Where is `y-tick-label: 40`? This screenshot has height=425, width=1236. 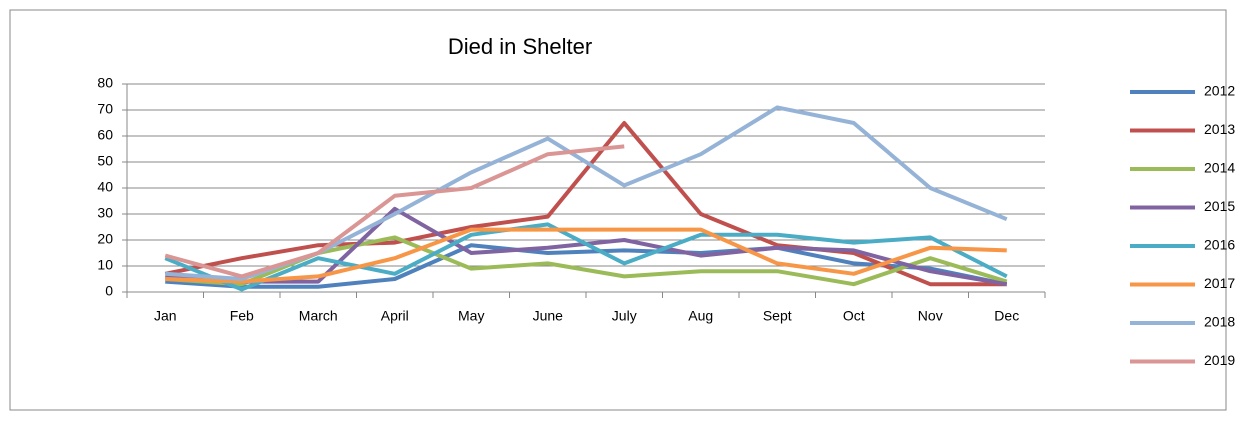
y-tick-label: 40 is located at coordinates (105, 187).